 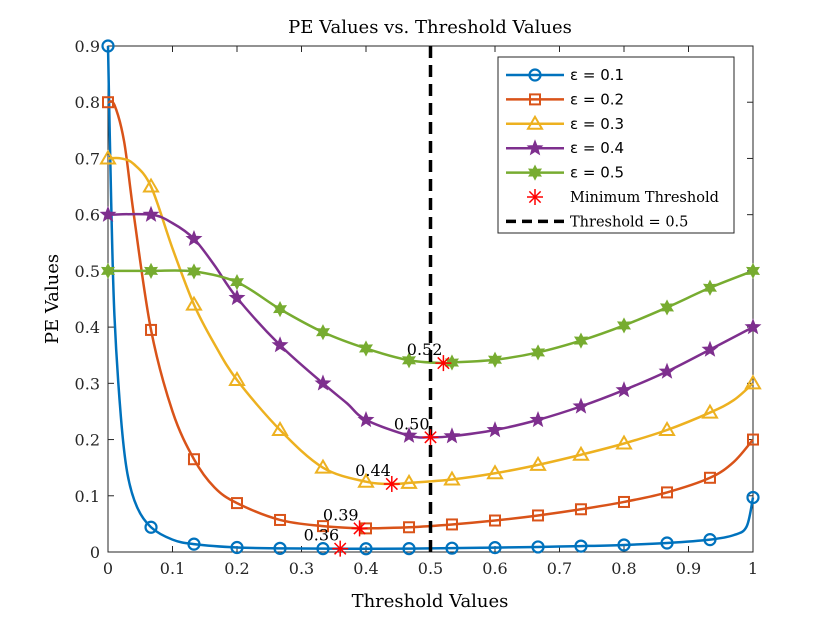 What do you see at coordinates (108, 568) in the screenshot?
I see `x-tick-label: 0` at bounding box center [108, 568].